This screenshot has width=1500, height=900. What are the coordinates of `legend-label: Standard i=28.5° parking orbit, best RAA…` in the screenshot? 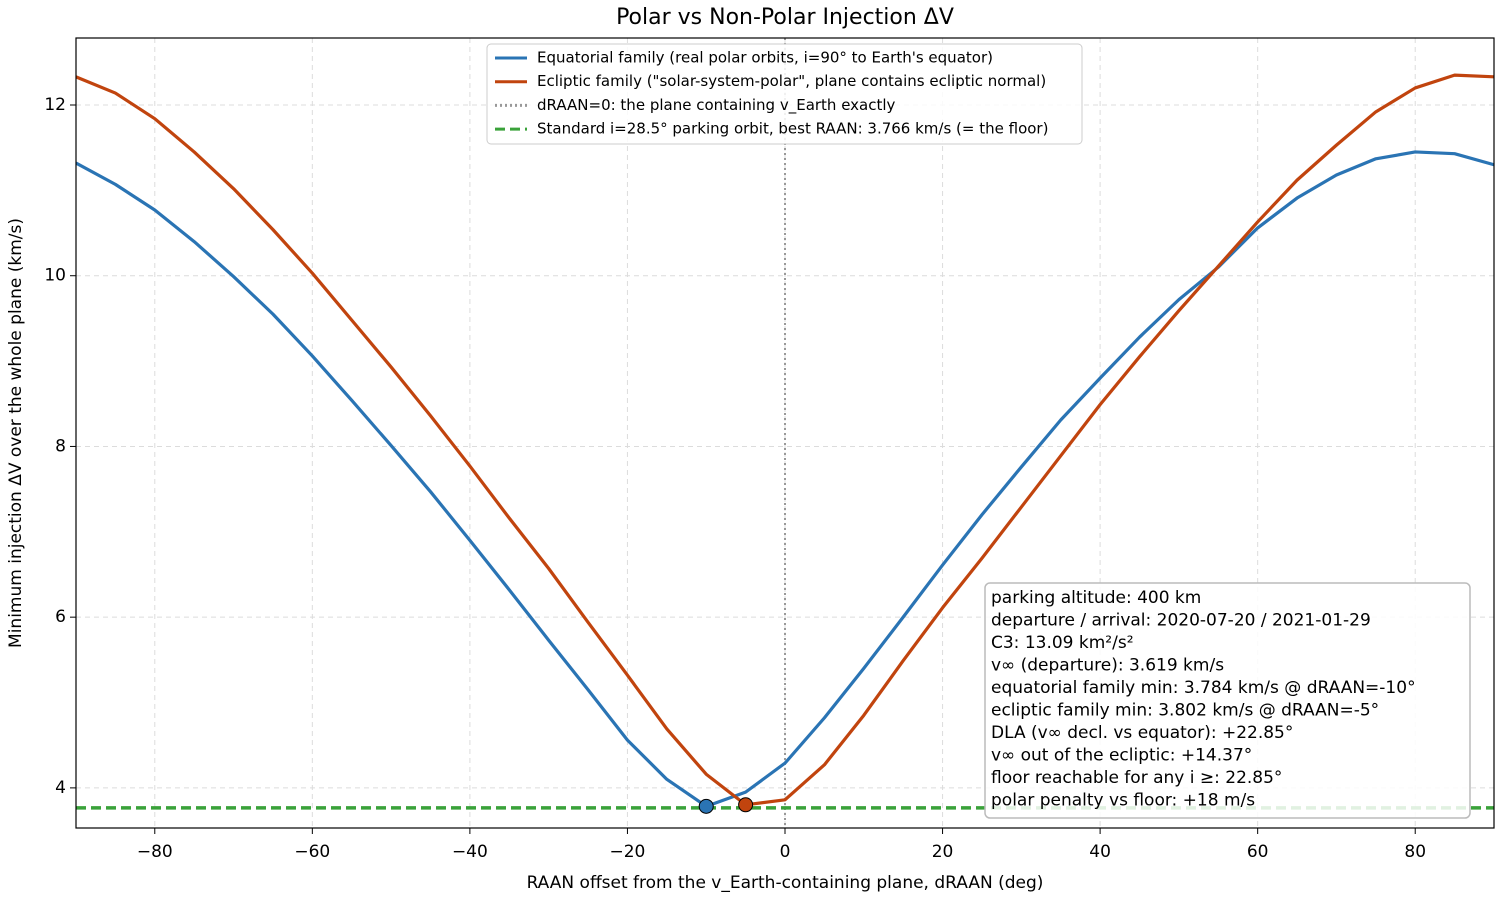 It's located at (792, 129).